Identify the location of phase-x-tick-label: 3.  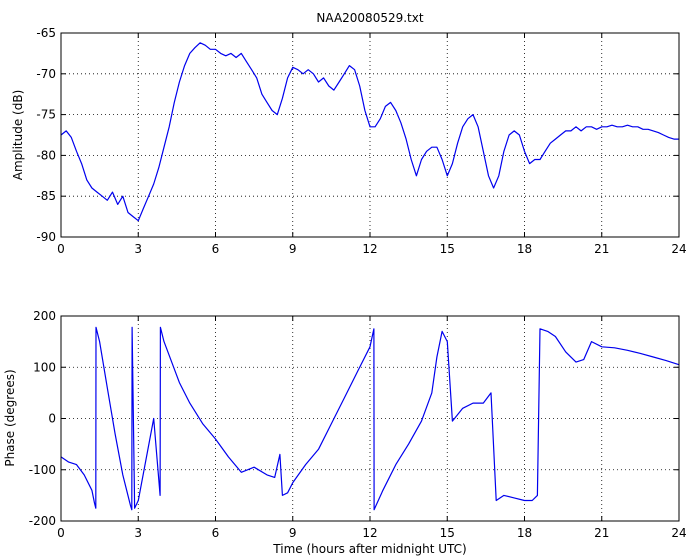
(138, 533).